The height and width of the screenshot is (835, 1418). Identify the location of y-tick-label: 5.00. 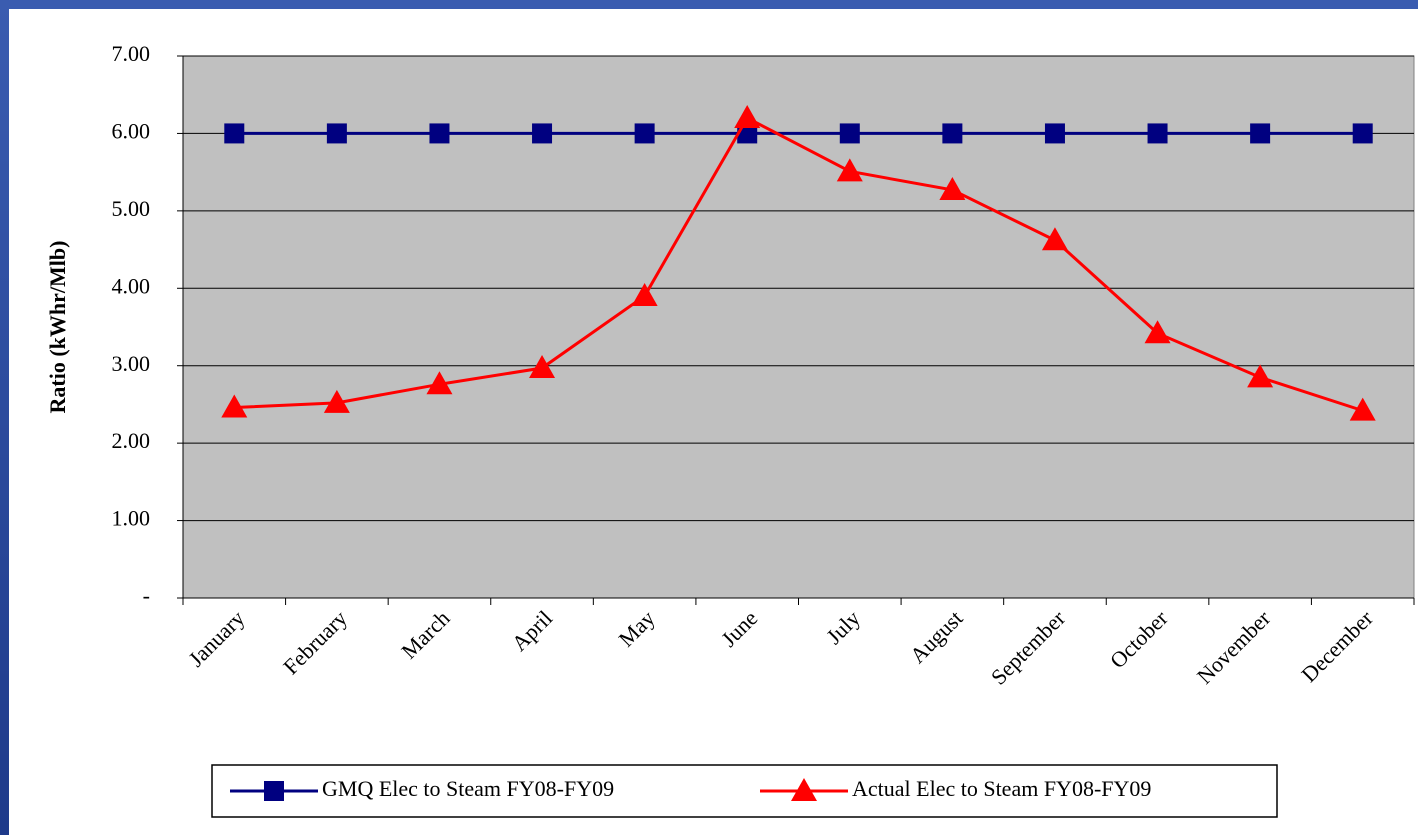
(131, 208).